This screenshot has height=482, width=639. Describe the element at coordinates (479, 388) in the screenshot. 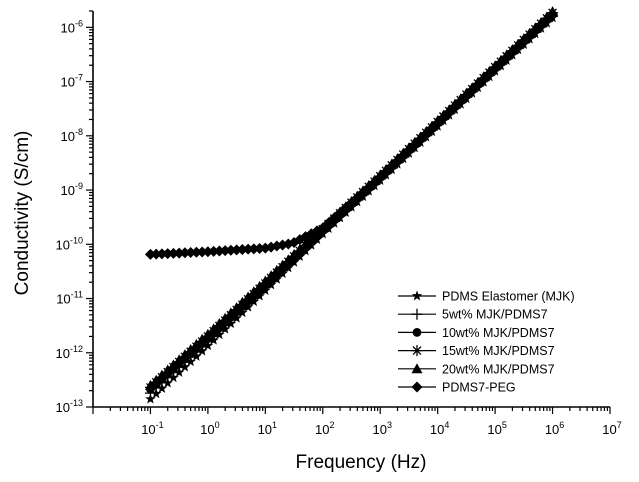

I see `legend-label: PDMS7-PEG` at that location.